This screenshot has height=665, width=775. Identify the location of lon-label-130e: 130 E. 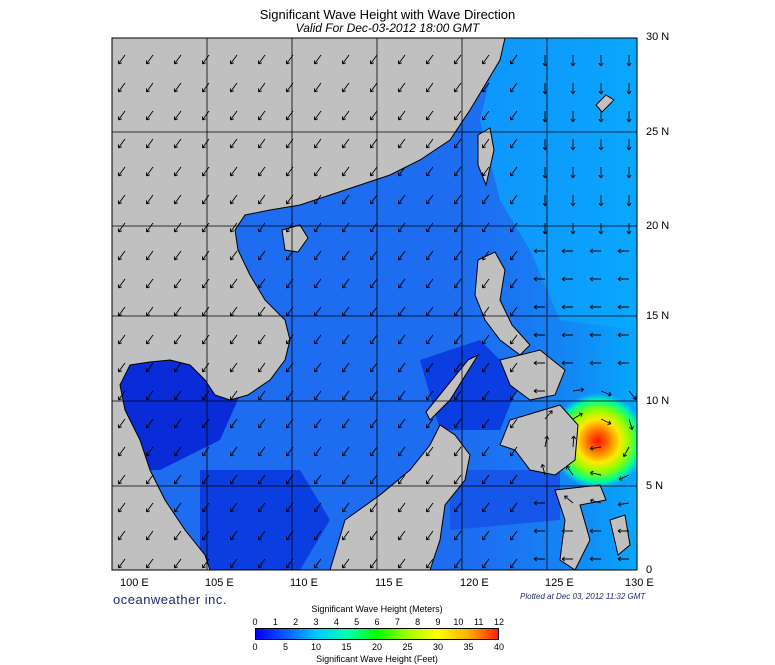
(639, 583).